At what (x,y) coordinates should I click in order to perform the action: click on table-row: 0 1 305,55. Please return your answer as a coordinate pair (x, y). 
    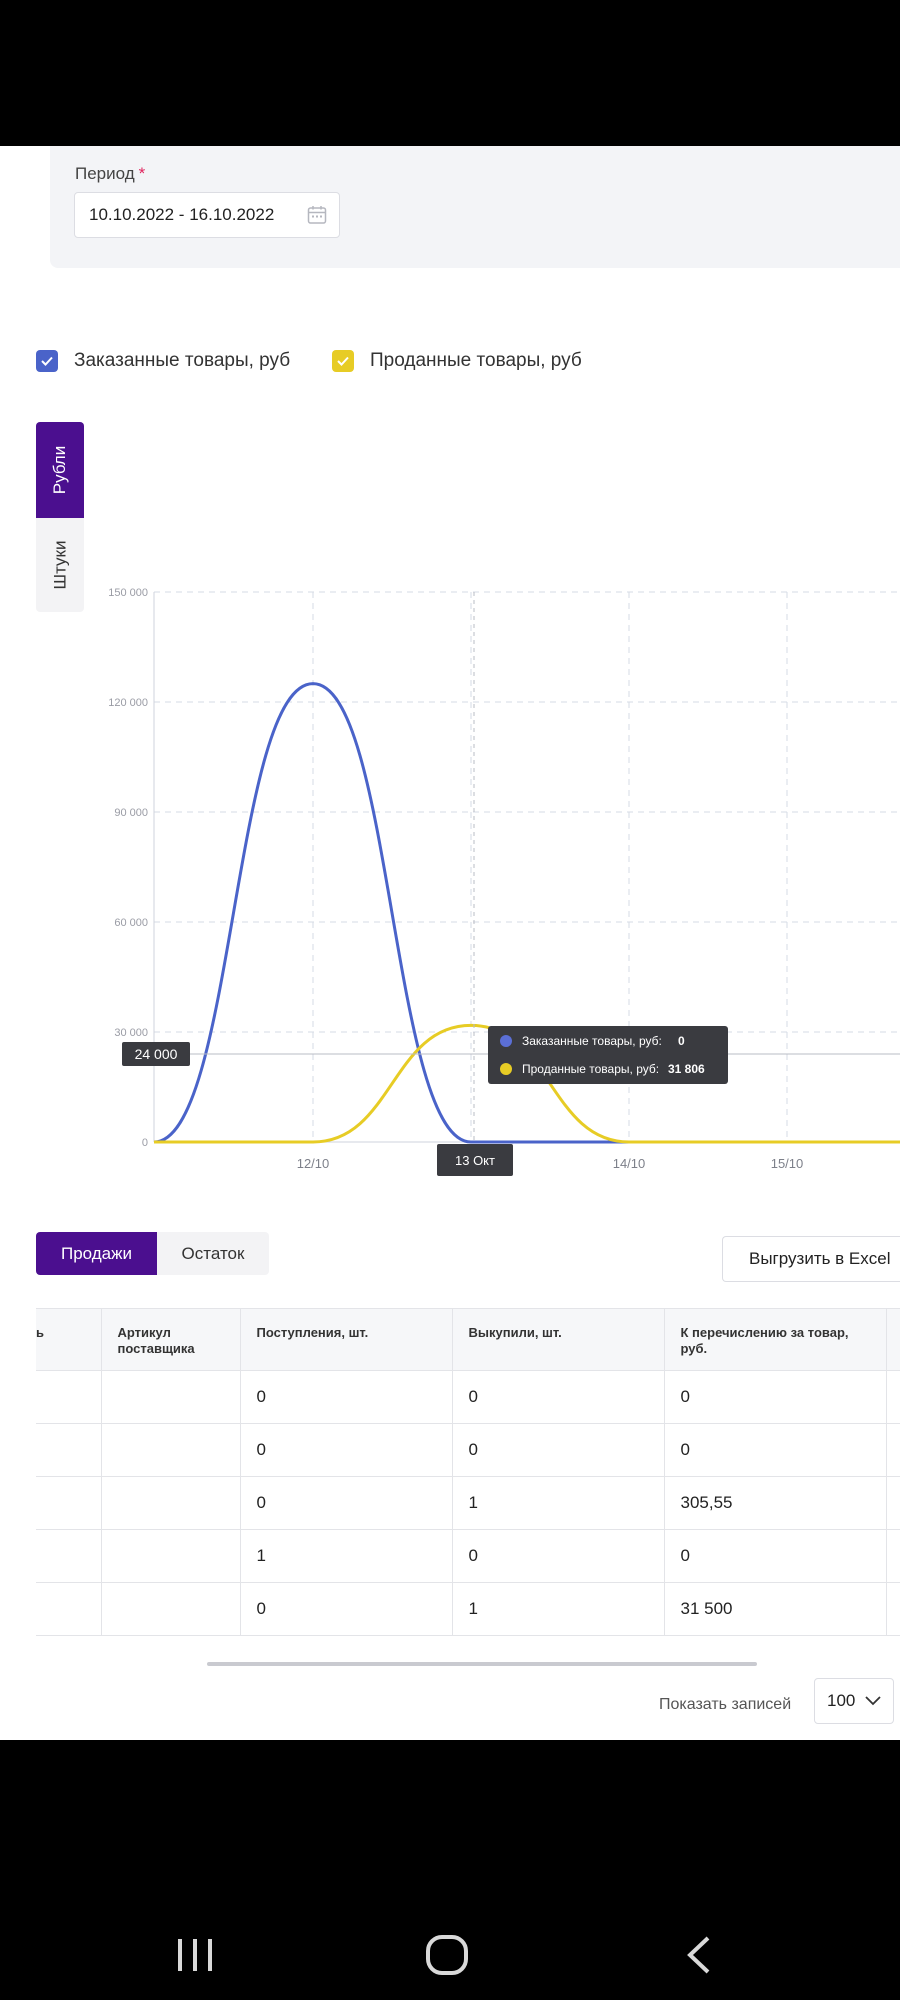
    Looking at the image, I should click on (468, 1503).